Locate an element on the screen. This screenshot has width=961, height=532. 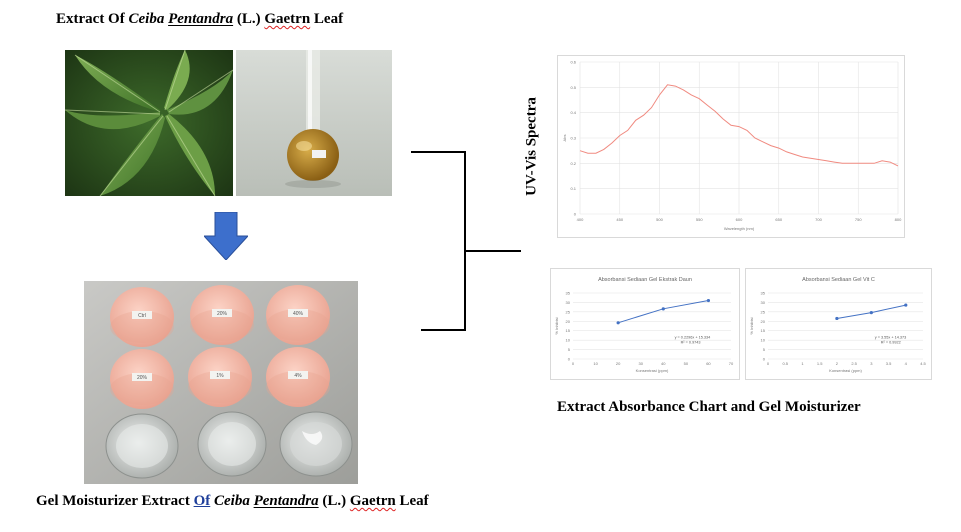
x-tick-label: 2.5 is located at coordinates (854, 363).